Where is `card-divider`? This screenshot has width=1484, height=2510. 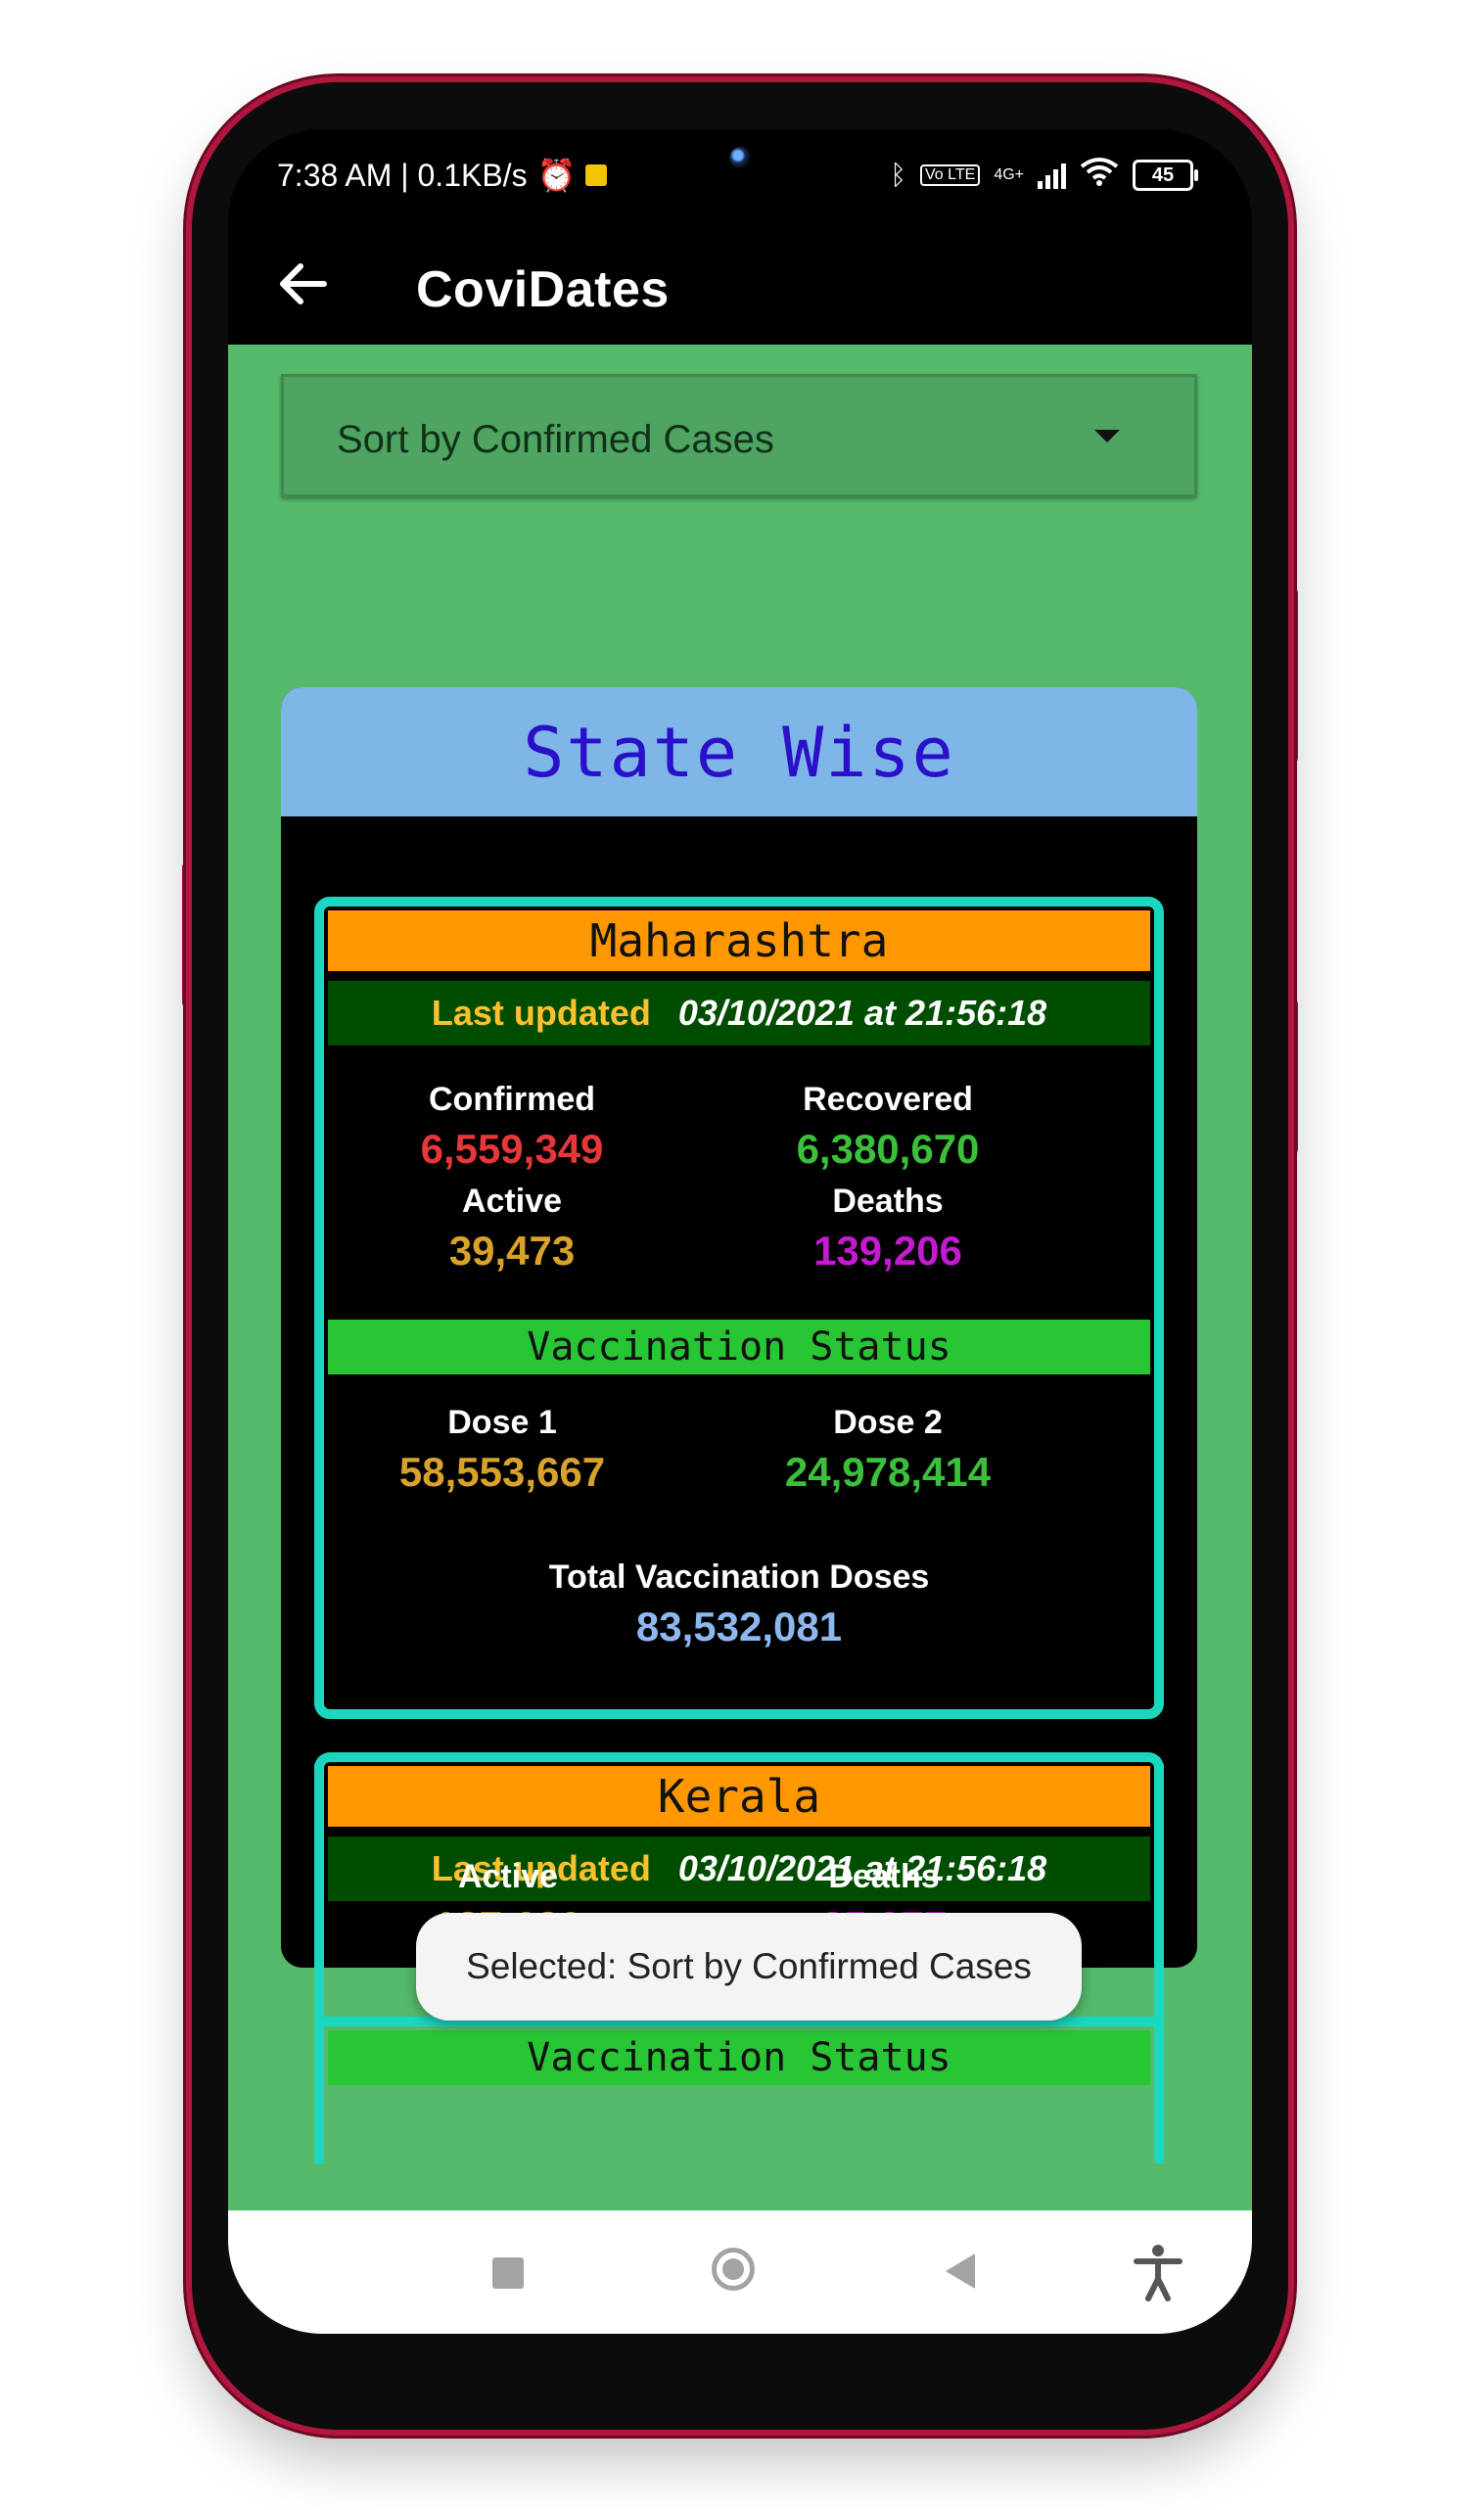
card-divider is located at coordinates (739, 2022).